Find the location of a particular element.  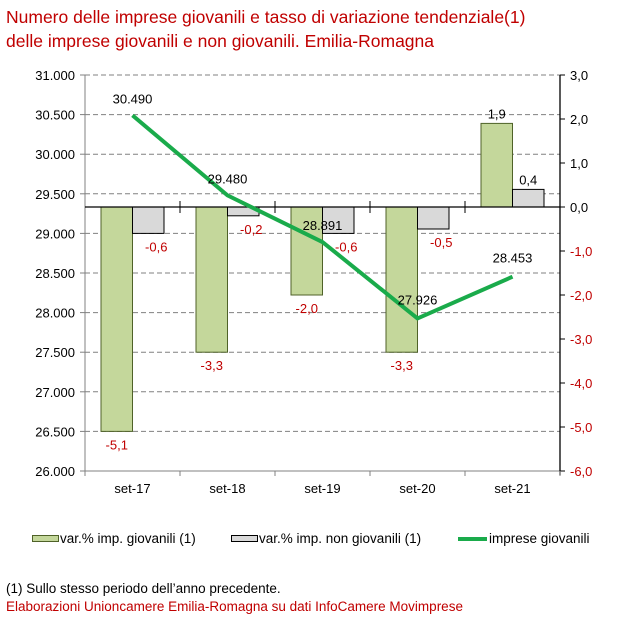

left-axis-tick-label: 28.000 is located at coordinates (55, 313).